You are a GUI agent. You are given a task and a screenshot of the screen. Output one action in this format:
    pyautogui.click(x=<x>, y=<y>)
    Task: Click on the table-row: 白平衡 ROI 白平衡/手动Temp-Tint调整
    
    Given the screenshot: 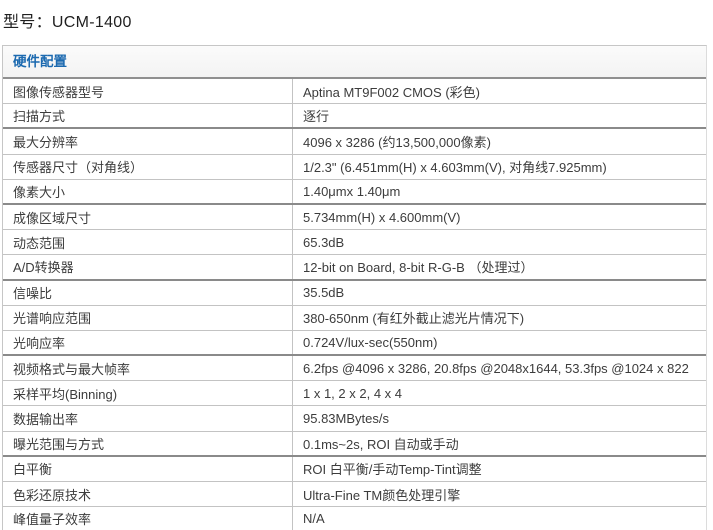 What is the action you would take?
    pyautogui.click(x=354, y=469)
    